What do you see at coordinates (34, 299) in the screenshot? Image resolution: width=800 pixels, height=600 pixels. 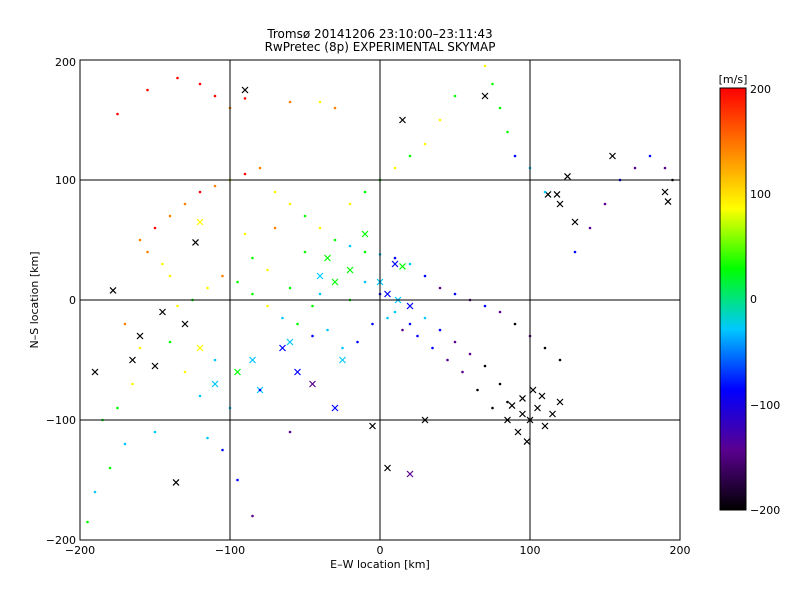 I see `y-axis-label: N–S location [km]` at bounding box center [34, 299].